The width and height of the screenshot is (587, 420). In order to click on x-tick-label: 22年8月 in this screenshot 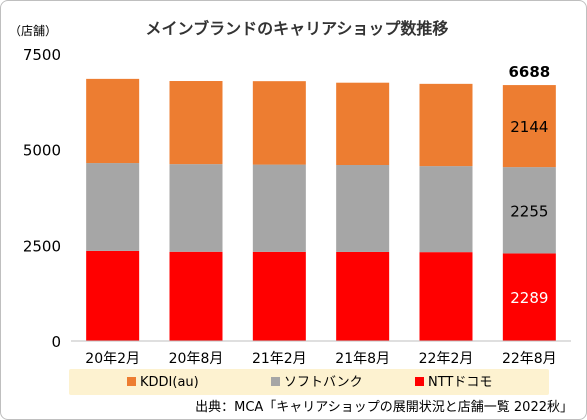, I will do `click(529, 359)`.